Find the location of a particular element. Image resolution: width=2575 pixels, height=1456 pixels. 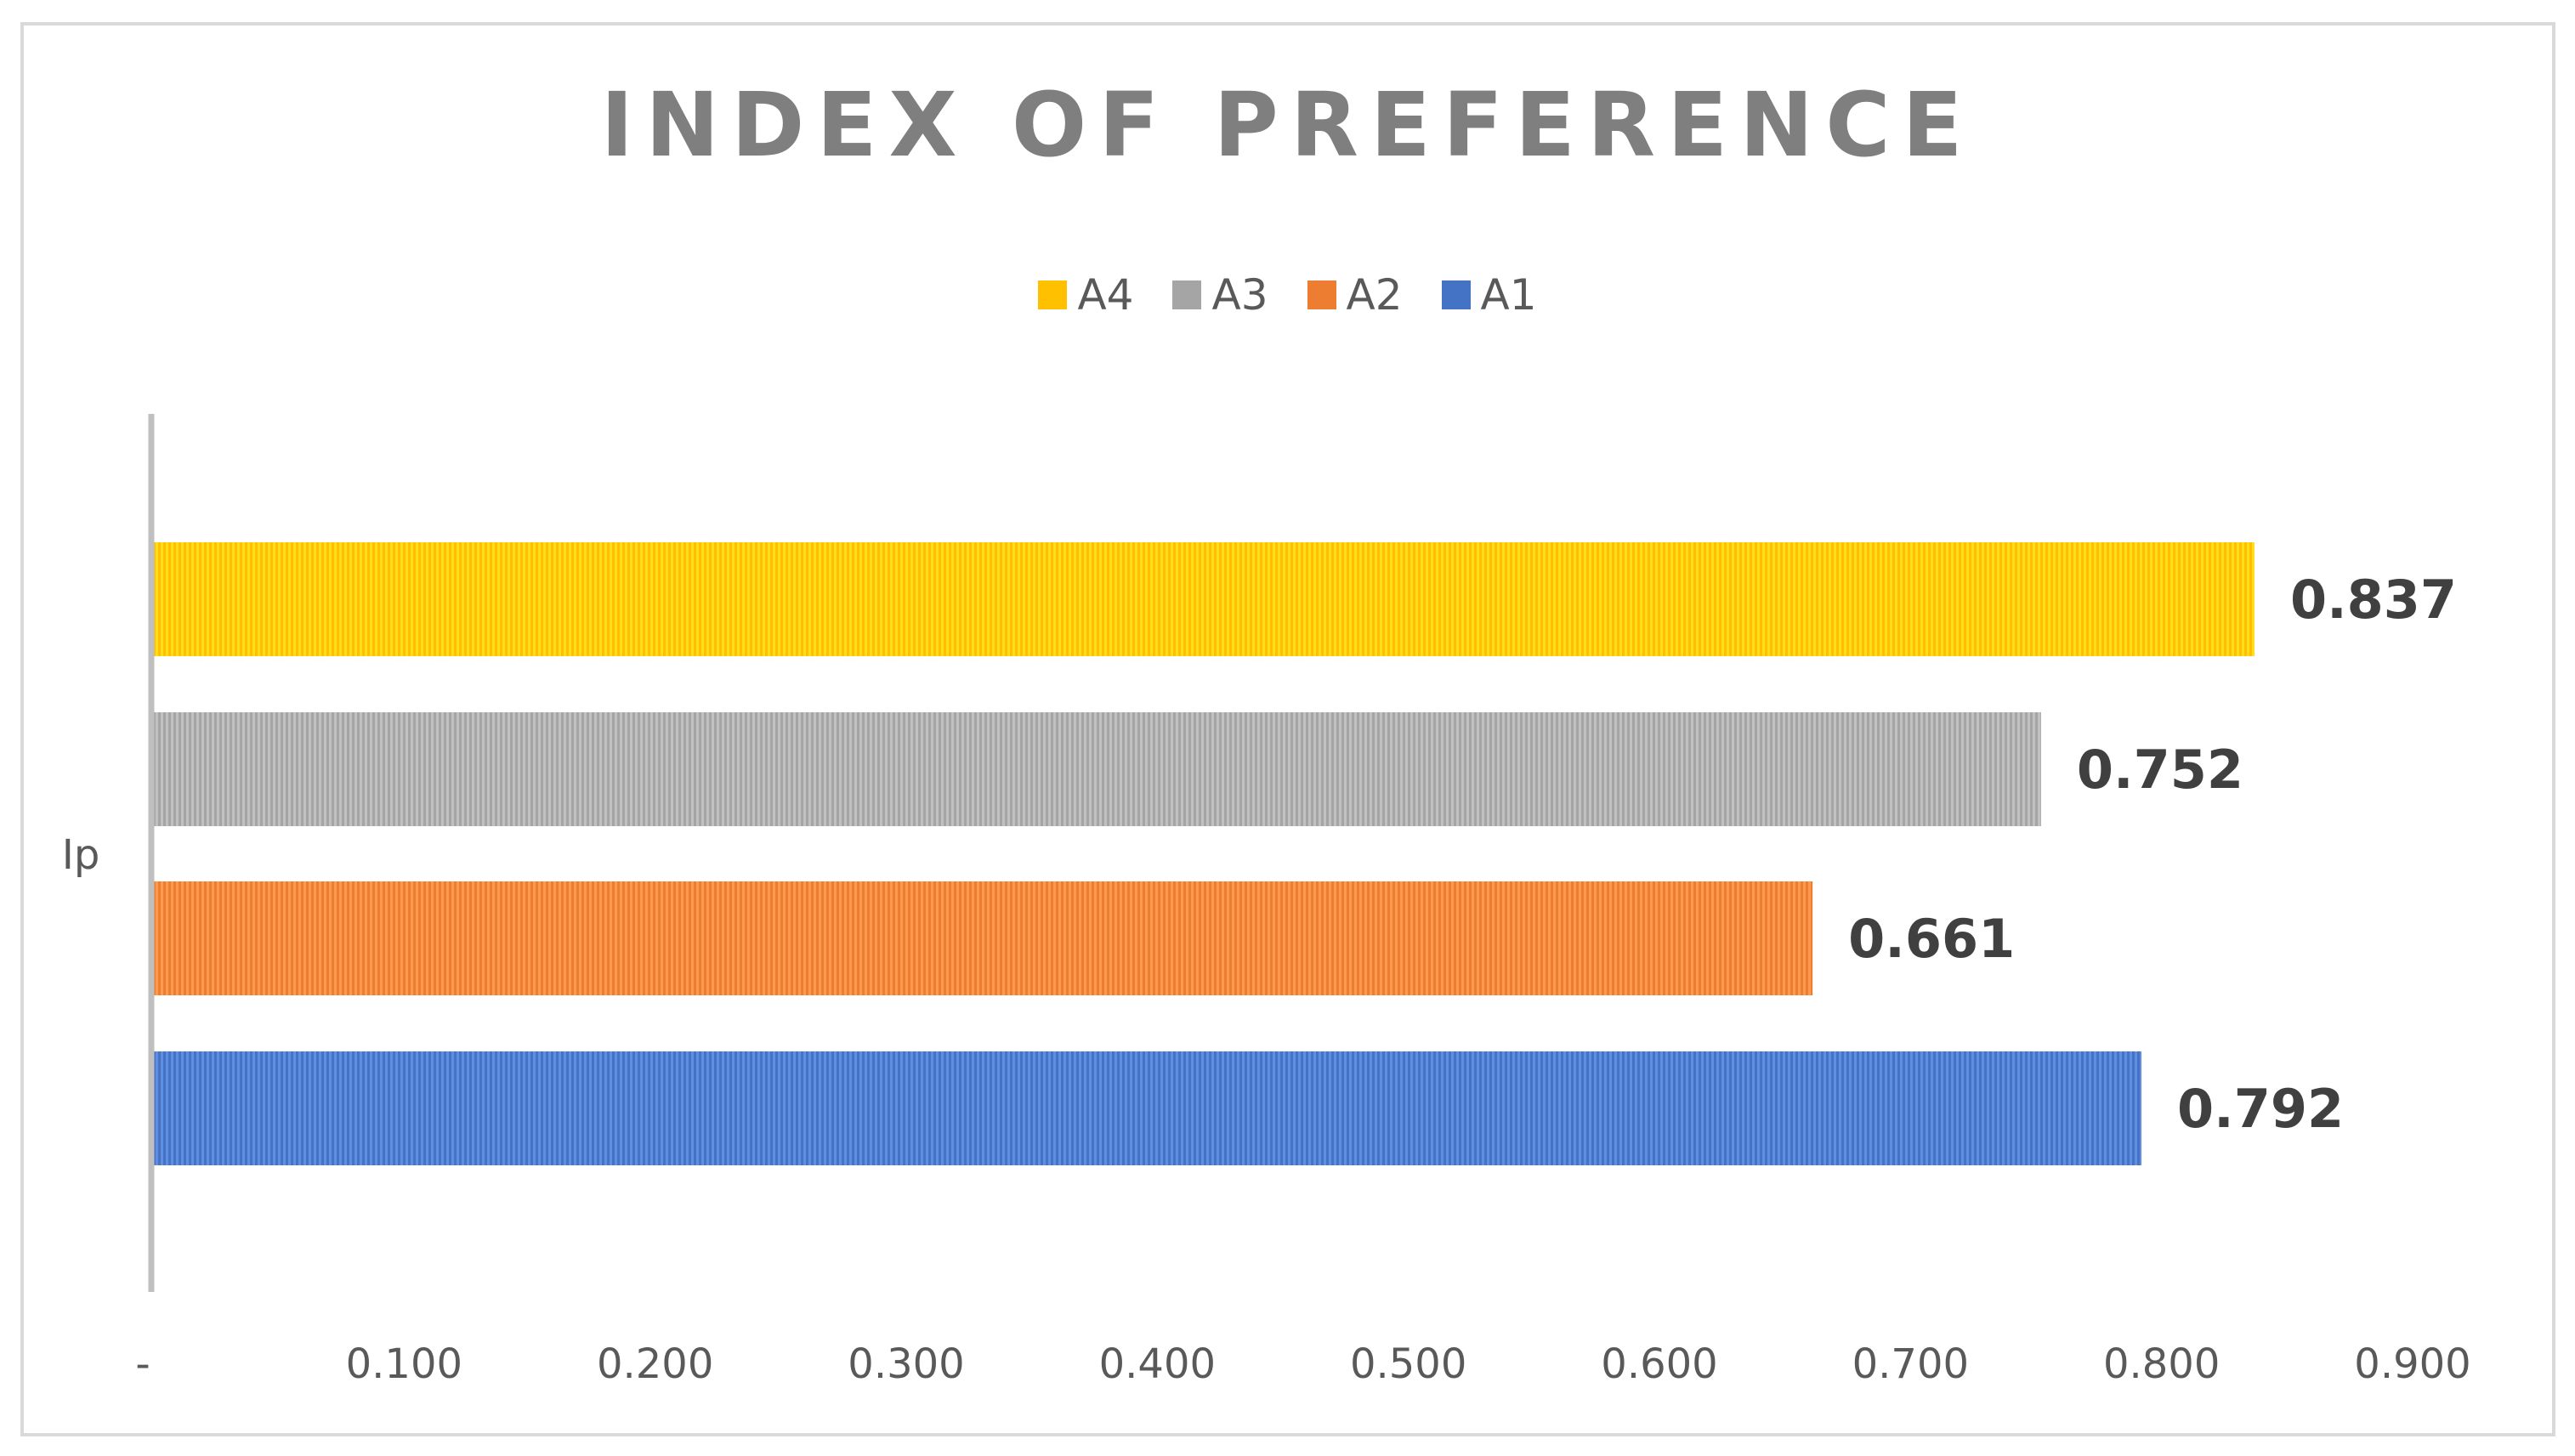

x-tick-label: 0.700 is located at coordinates (1910, 1364).